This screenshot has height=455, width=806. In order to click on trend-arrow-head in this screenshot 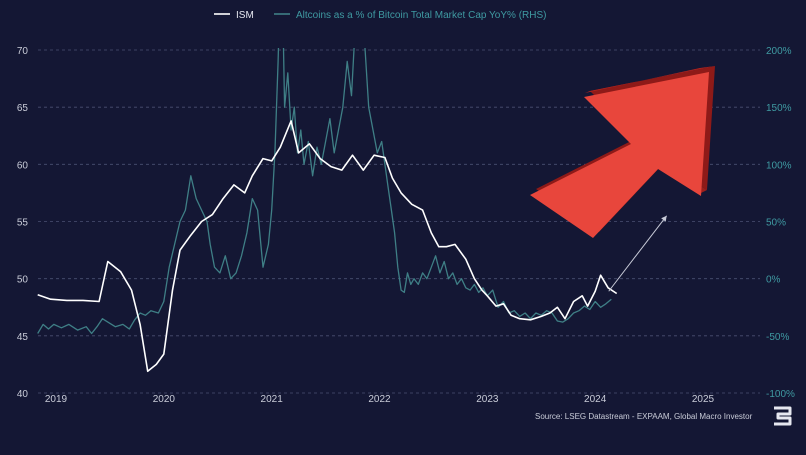, I will do `click(664, 218)`.